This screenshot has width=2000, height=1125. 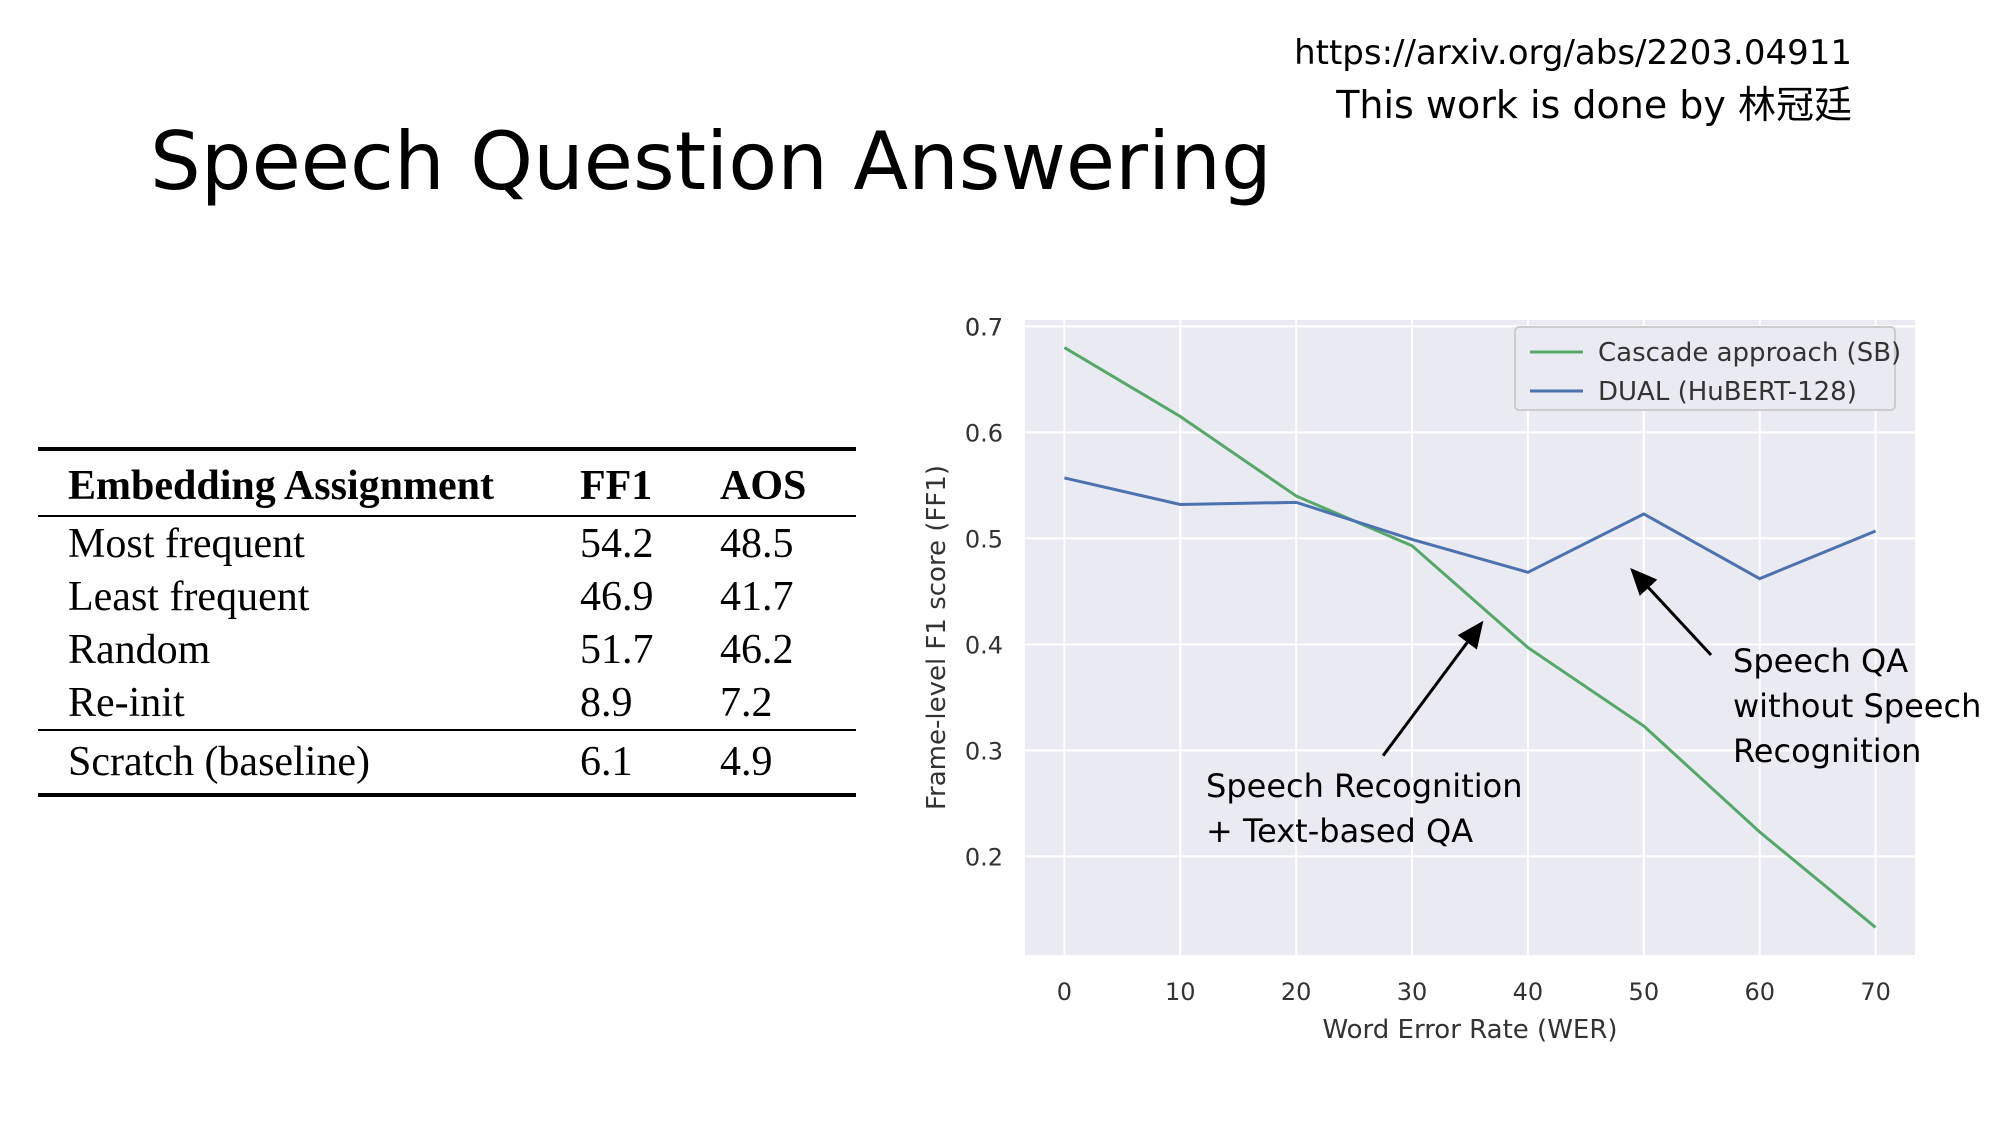 I want to click on row-ff1: 51.7, so click(x=617, y=649).